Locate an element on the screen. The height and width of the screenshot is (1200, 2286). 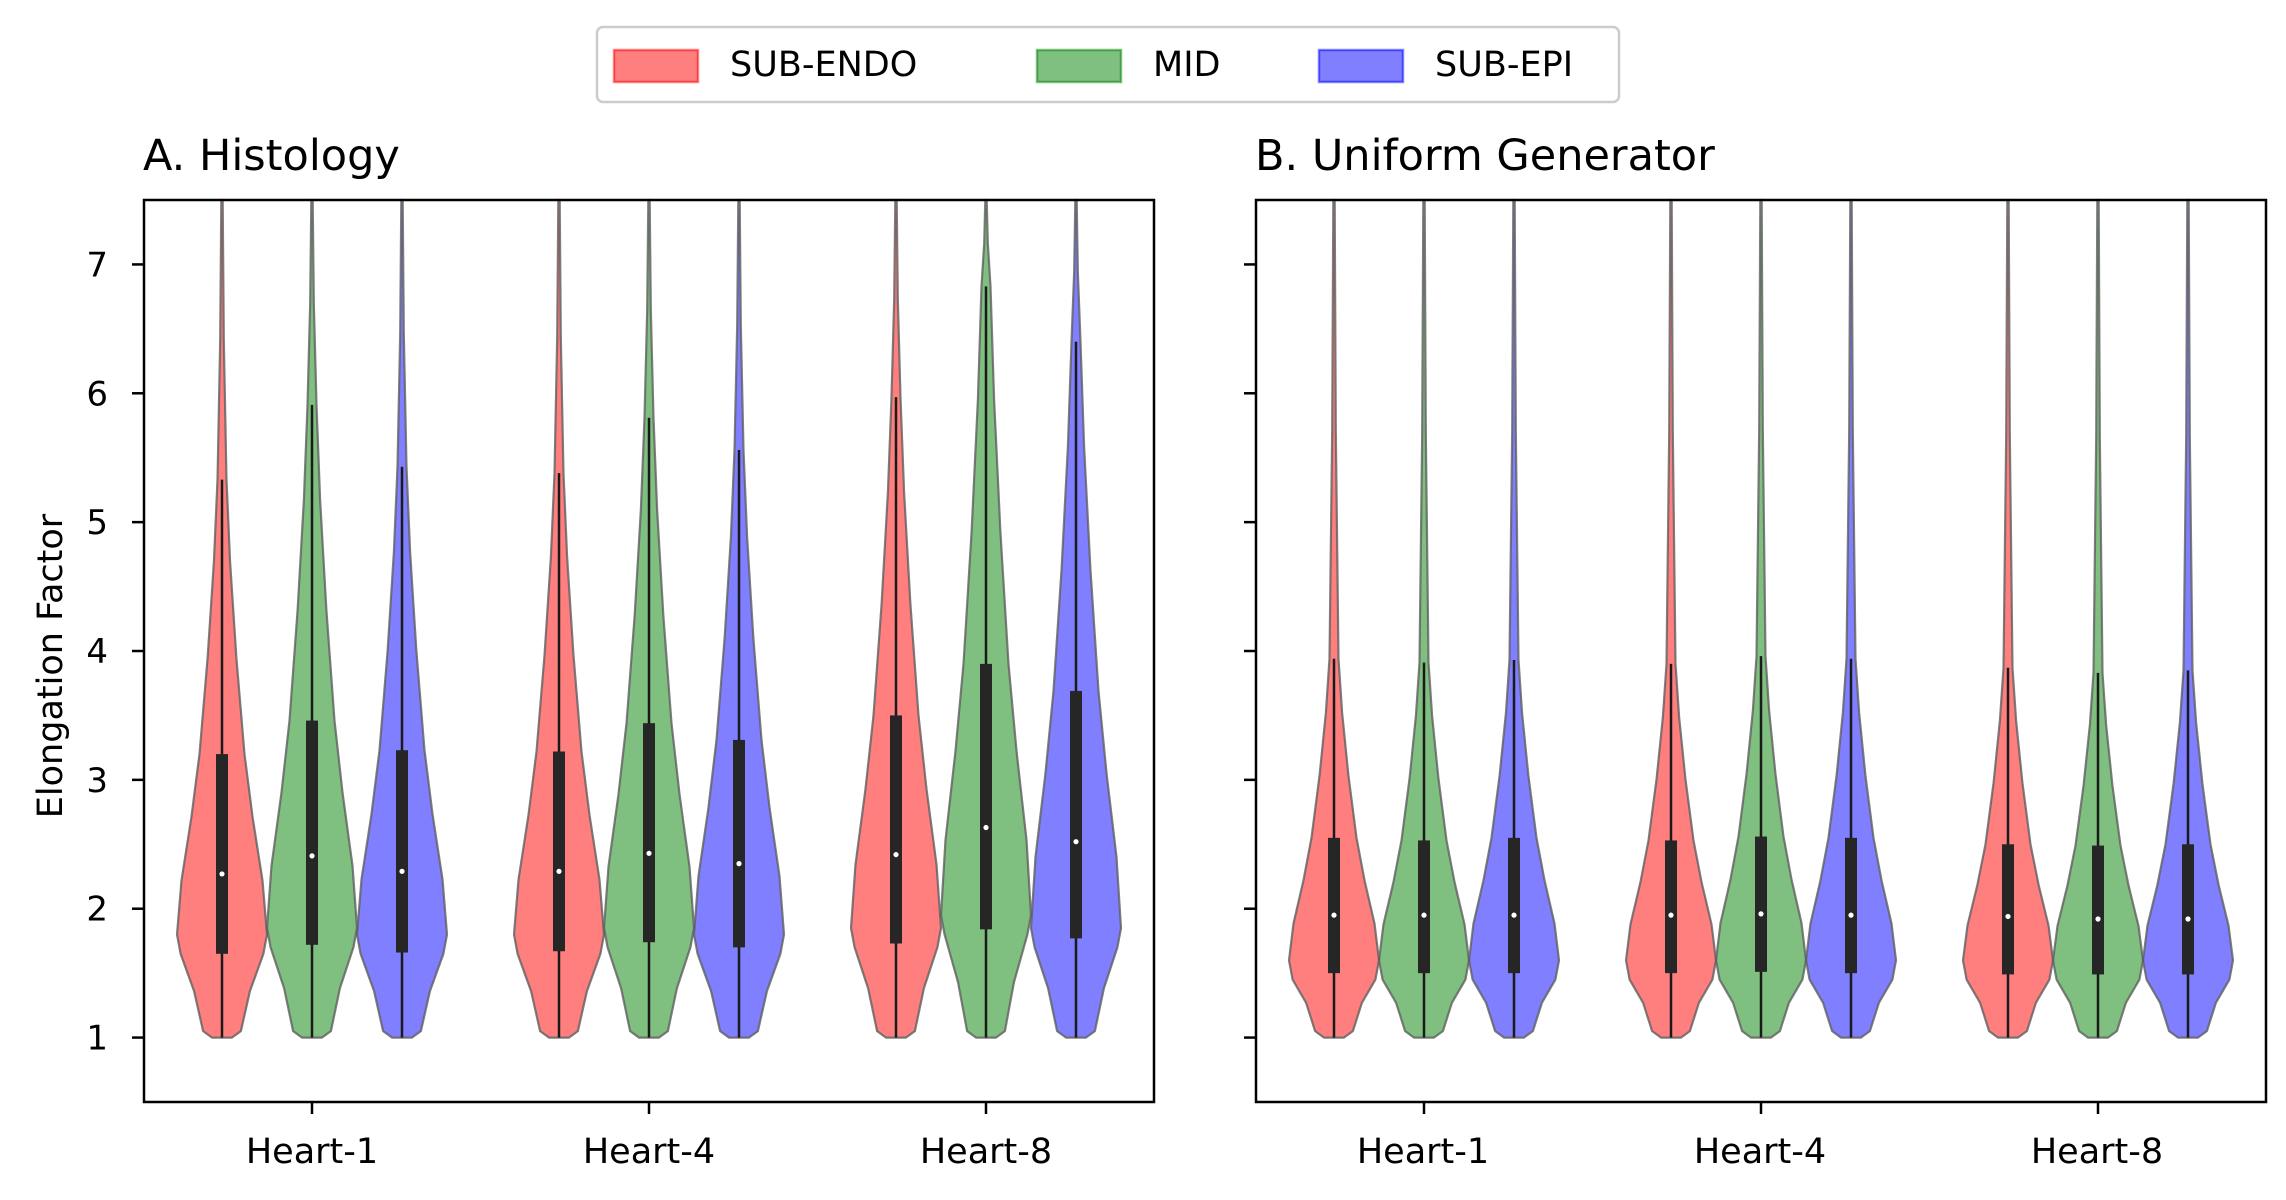
y-tick-label: 2 is located at coordinates (97, 910).